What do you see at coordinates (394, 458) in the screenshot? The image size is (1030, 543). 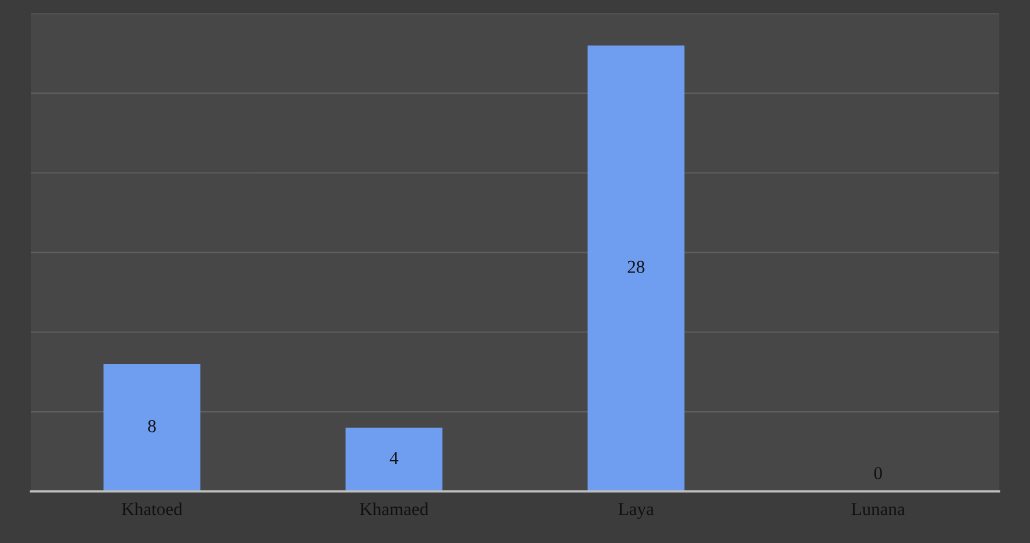 I see `data-label: 4` at bounding box center [394, 458].